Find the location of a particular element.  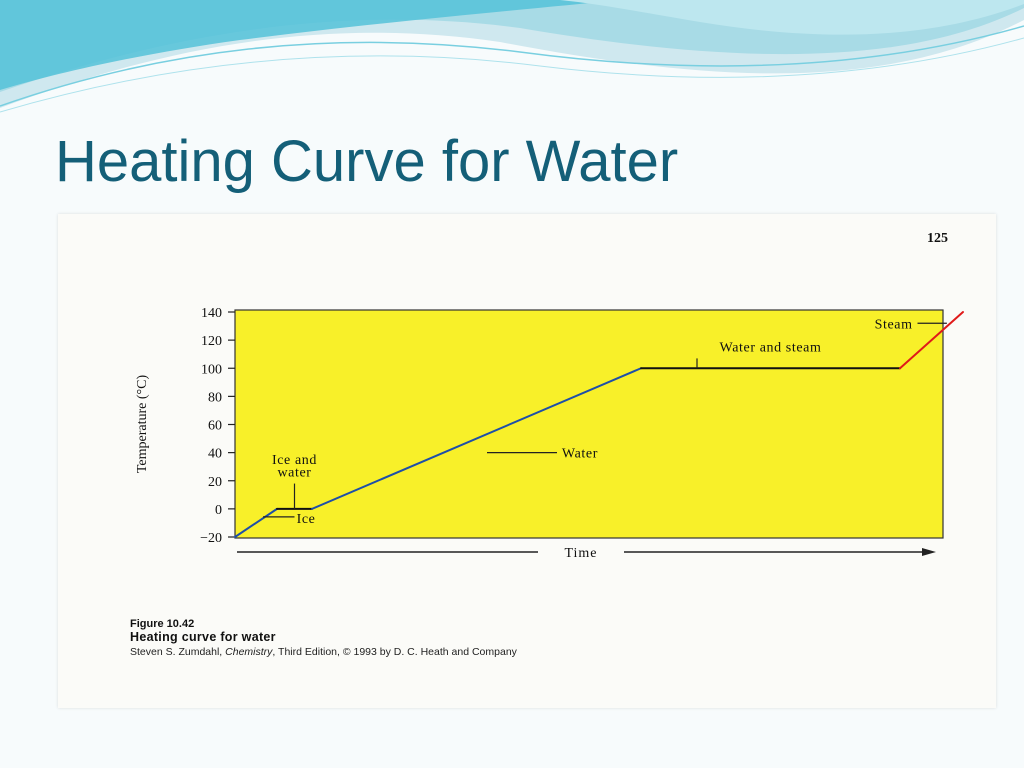

y-tick-label: 60 is located at coordinates (215, 426).